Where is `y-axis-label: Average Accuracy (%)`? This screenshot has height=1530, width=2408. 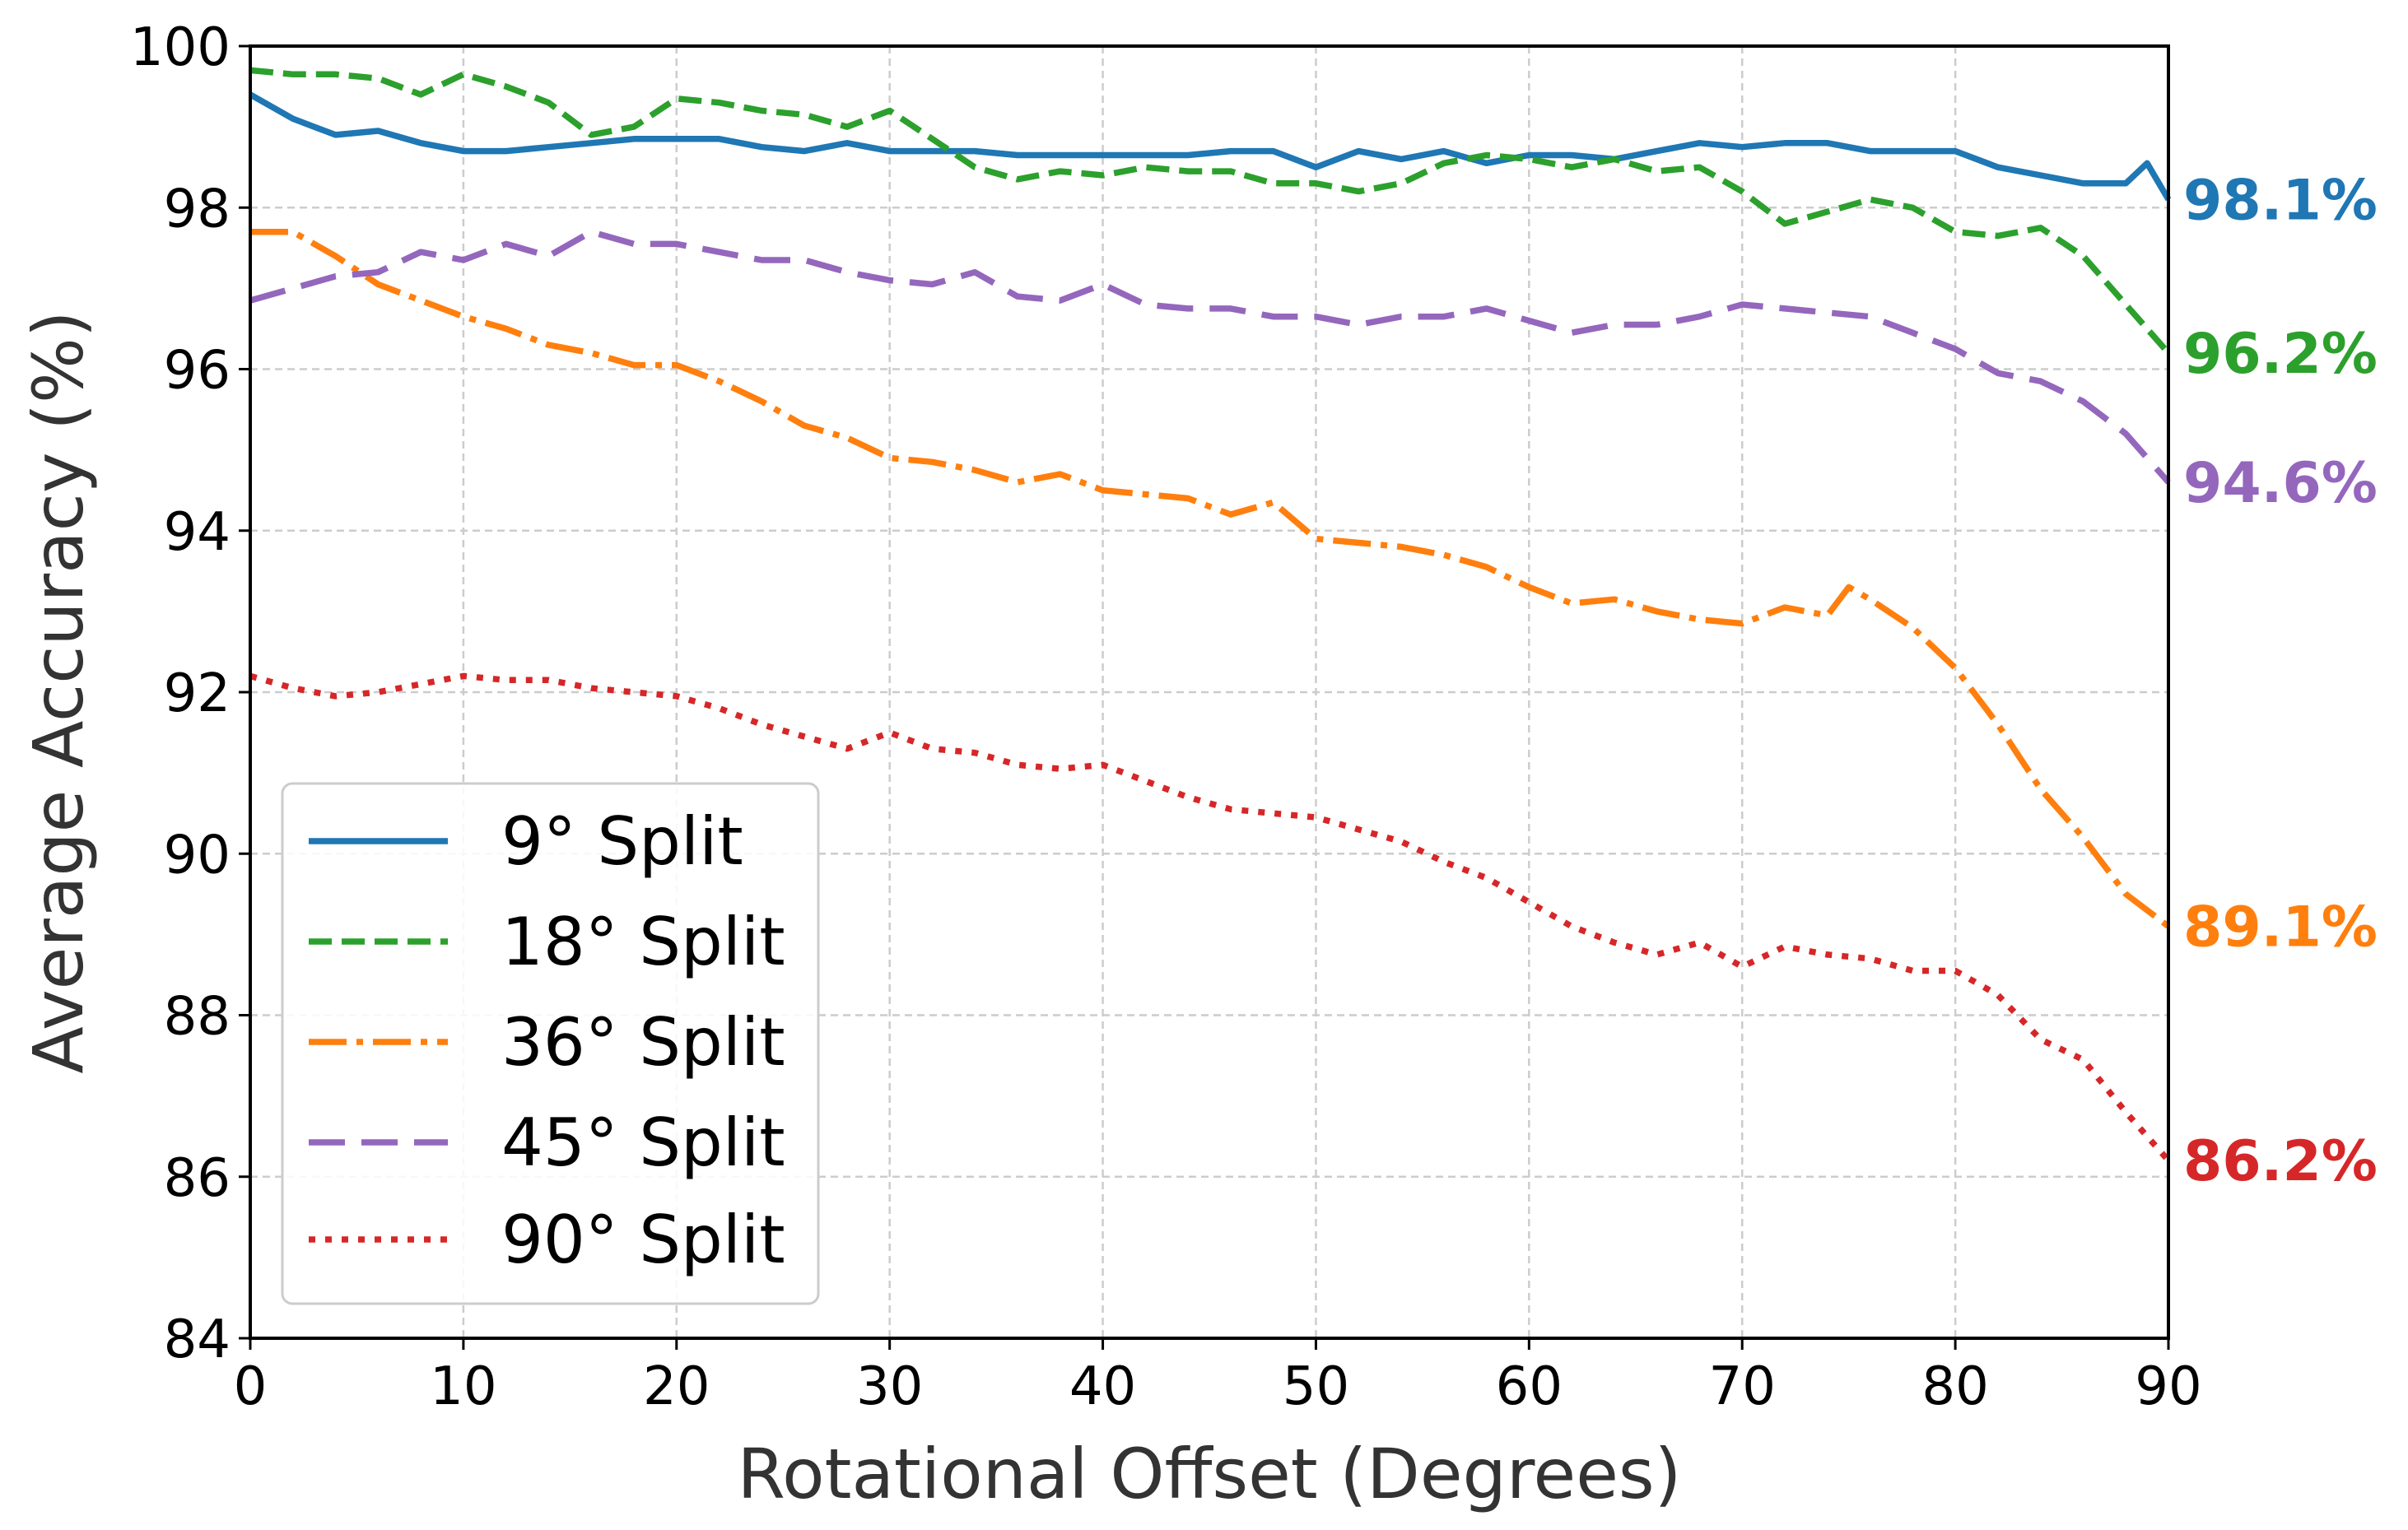
y-axis-label: Average Accuracy (%) is located at coordinates (58, 691).